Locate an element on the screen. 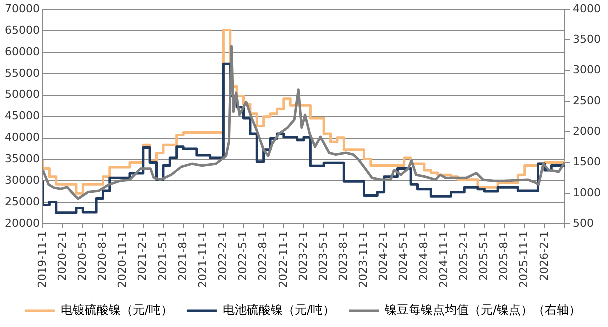 The height and width of the screenshot is (327, 608). x-tick-label: 2023-11-1 is located at coordinates (363, 259).